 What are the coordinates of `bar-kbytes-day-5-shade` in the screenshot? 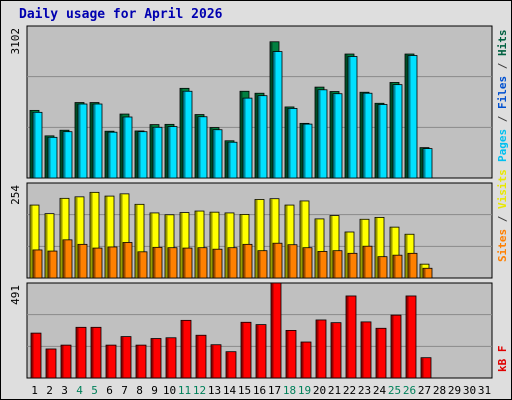 It's located at (92, 352).